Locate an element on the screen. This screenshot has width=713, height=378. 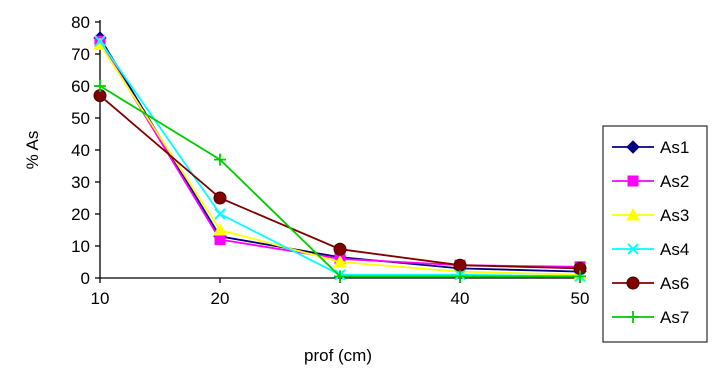
y-axis-title: % As is located at coordinates (32, 150).